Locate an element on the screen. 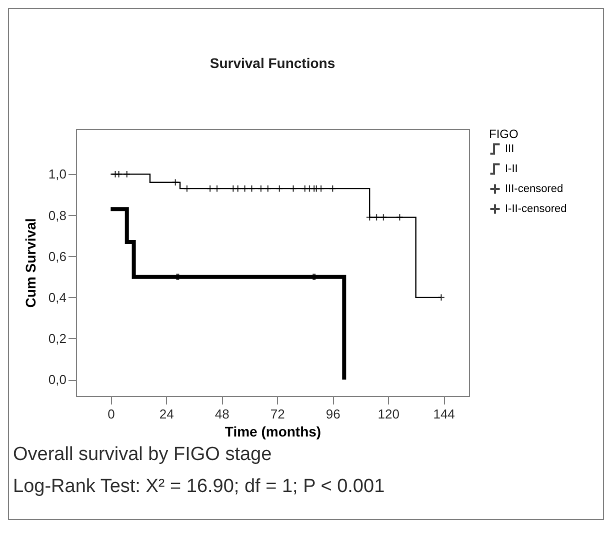  legend-title: FIGO is located at coordinates (503, 134).